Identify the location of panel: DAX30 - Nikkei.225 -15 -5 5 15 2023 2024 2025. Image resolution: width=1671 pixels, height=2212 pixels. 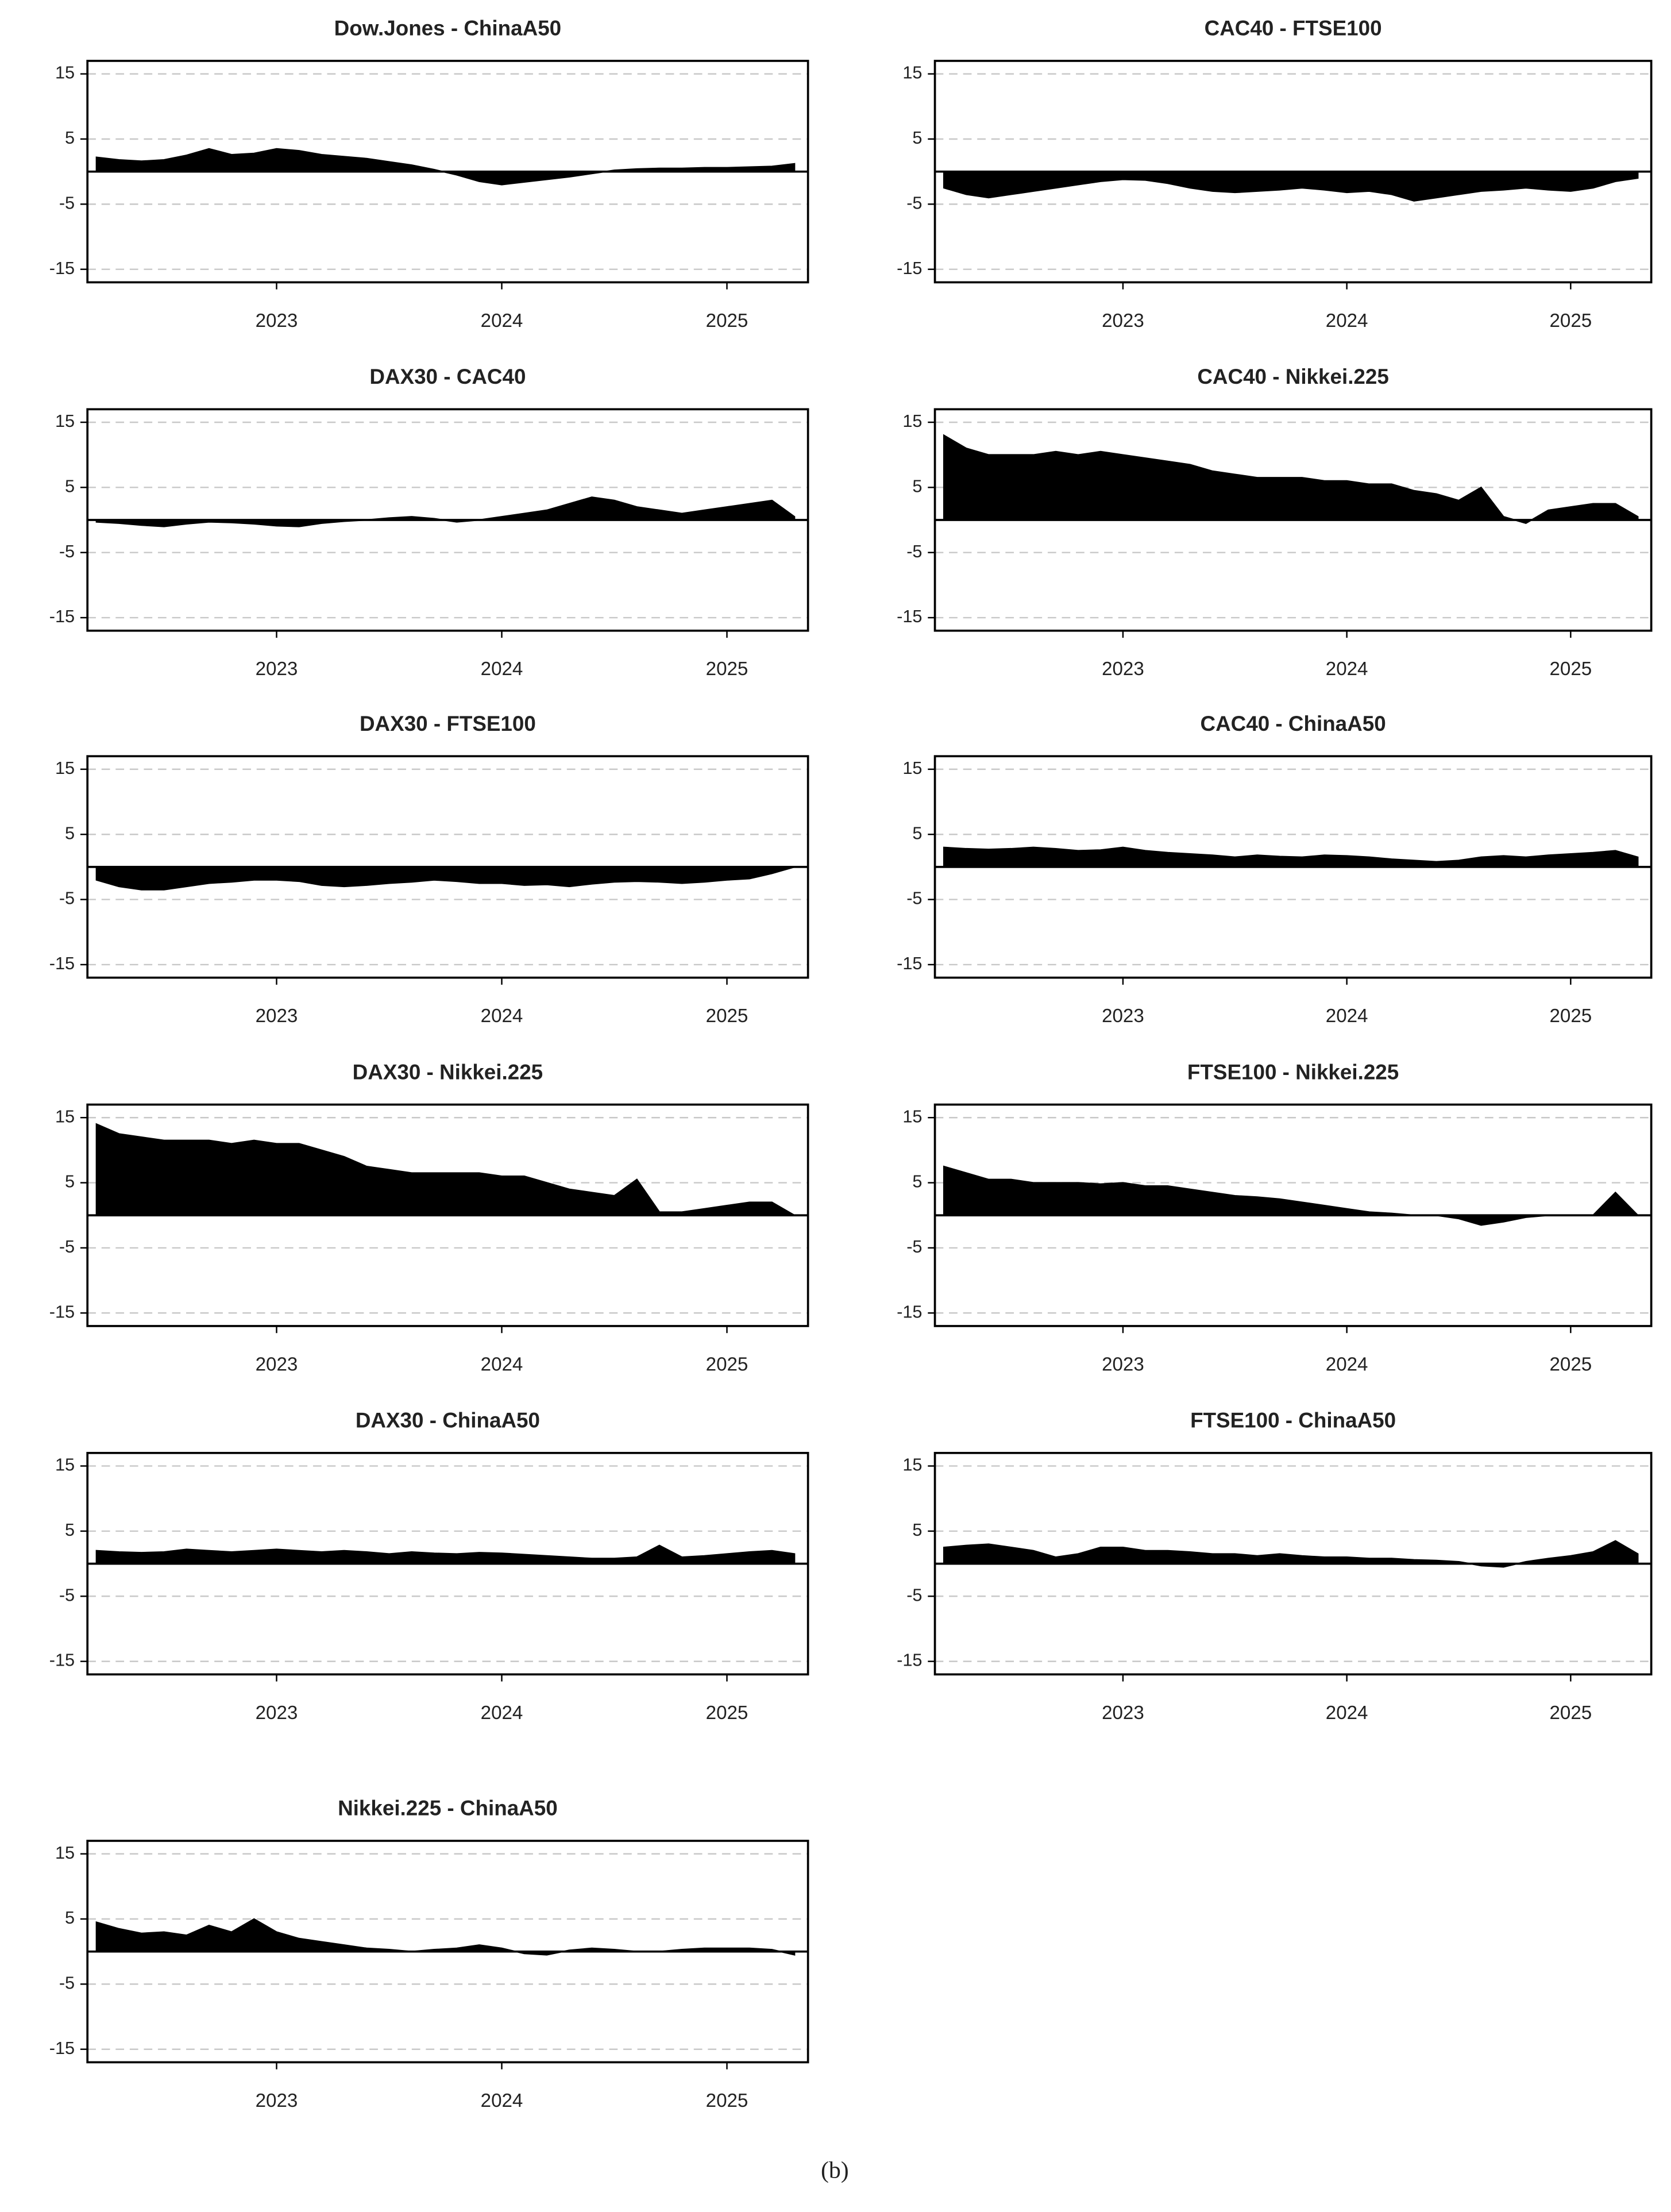
(429, 1217).